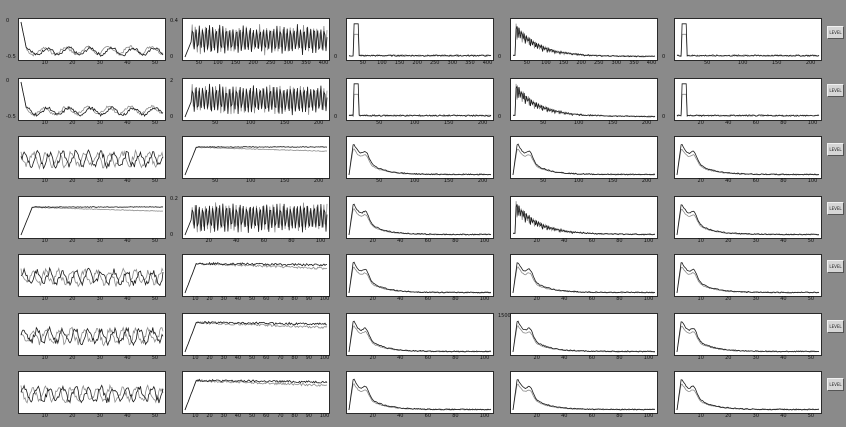 The width and height of the screenshot is (846, 427). I want to click on plot-canvas-r5-c4, so click(584, 278).